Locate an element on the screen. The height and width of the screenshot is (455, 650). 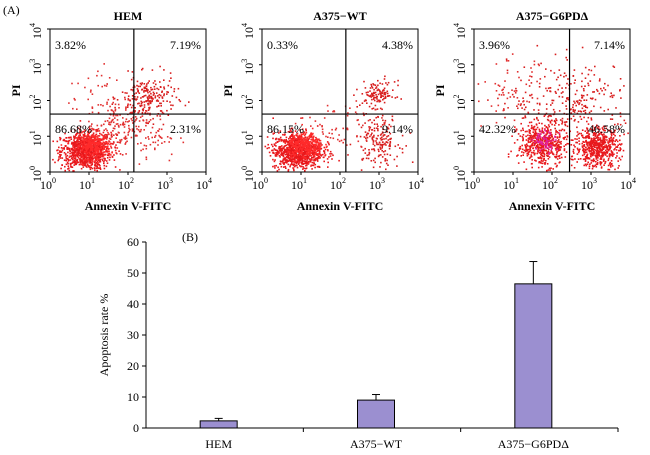
y-tick-exponent: 2 is located at coordinates (456, 97).